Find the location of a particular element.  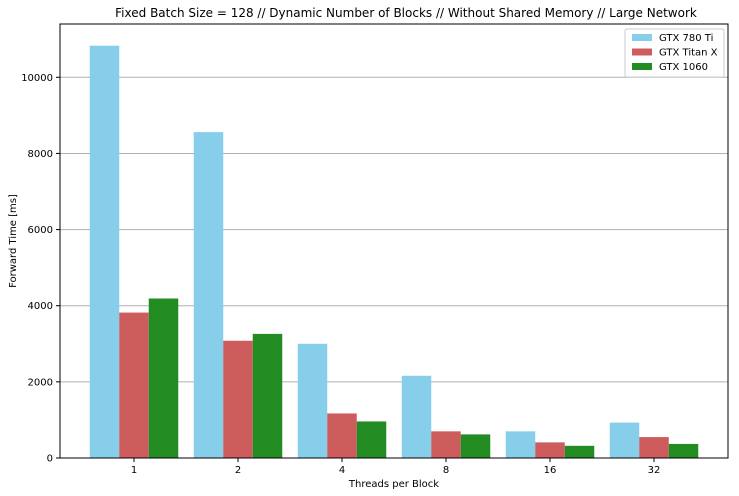

x-tick-label: 32 is located at coordinates (654, 470).